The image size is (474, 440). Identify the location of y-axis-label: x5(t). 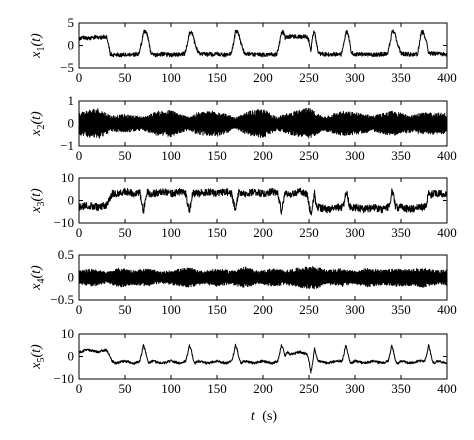
(38, 357).